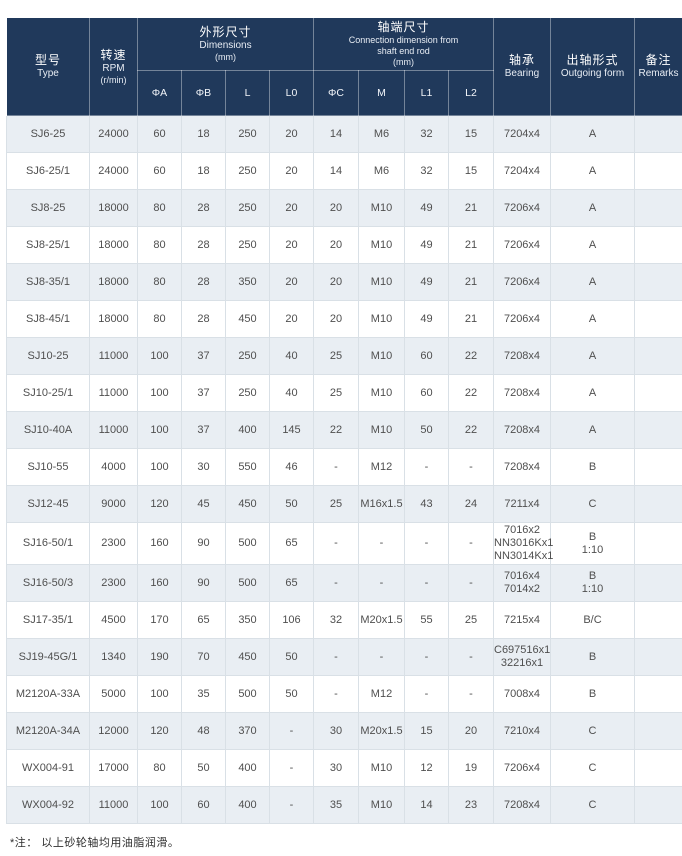 The image size is (682, 856). I want to click on value-cell: 18, so click(204, 134).